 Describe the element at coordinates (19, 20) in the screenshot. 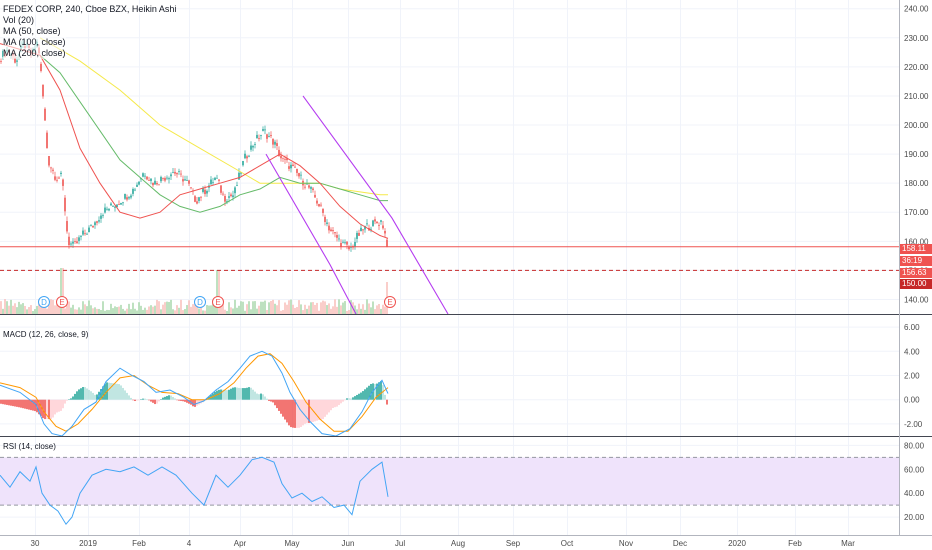

I see `indicator-vol: Vol (20)` at that location.